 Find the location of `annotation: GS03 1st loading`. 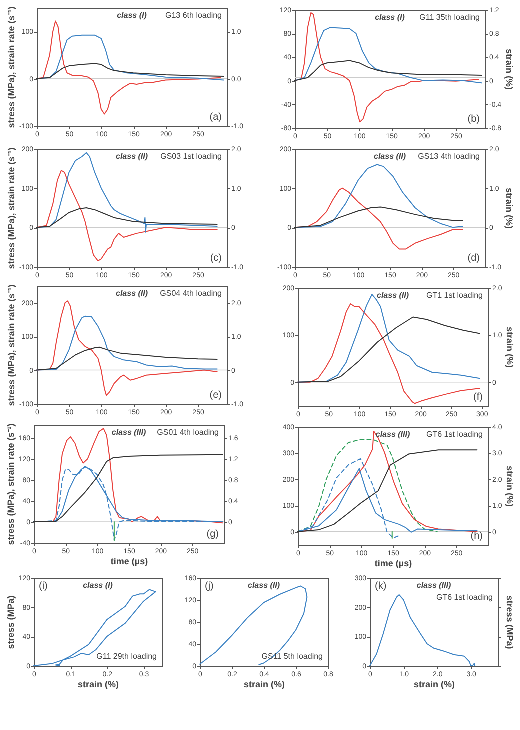

annotation: GS03 1st loading is located at coordinates (191, 156).